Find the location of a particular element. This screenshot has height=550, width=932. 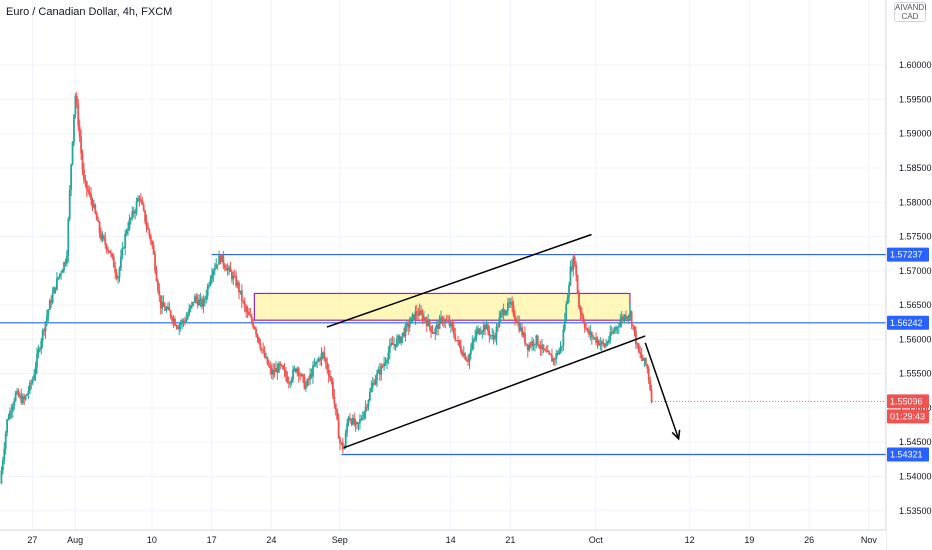

chart-title: Euro / Canadian Dollar, 4h, FXCM is located at coordinates (89, 12).